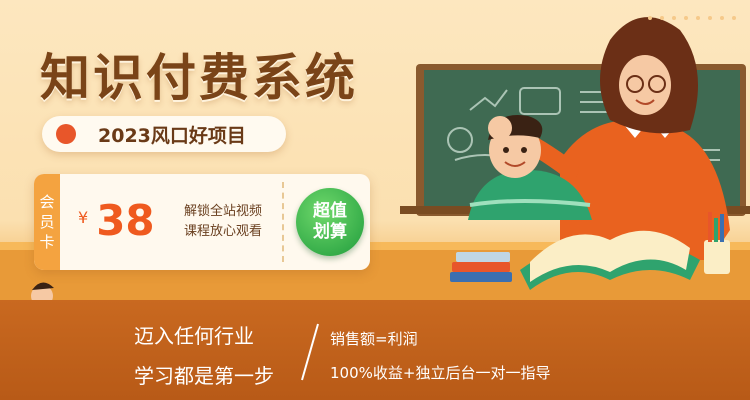 The width and height of the screenshot is (750, 400). Describe the element at coordinates (223, 231) in the screenshot. I see `desc-line: 课程放心观看` at that location.